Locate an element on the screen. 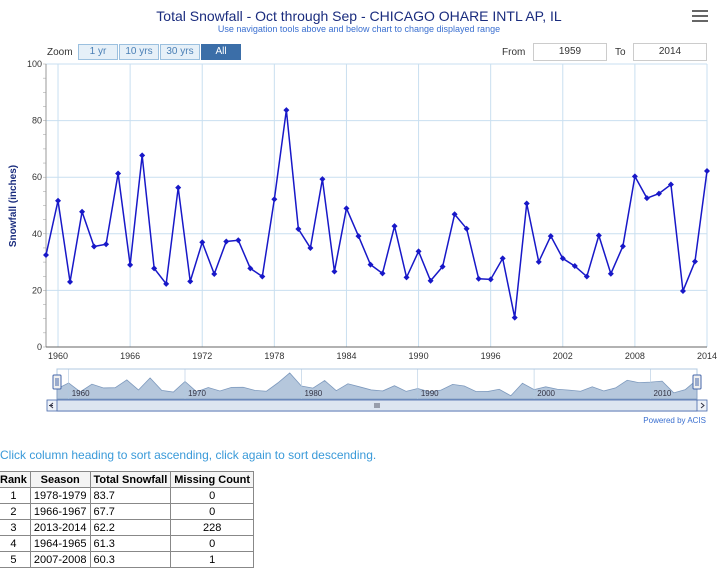 This screenshot has height=568, width=718. table-row: 1 1978-1979 83.7 0 is located at coordinates (127, 495).